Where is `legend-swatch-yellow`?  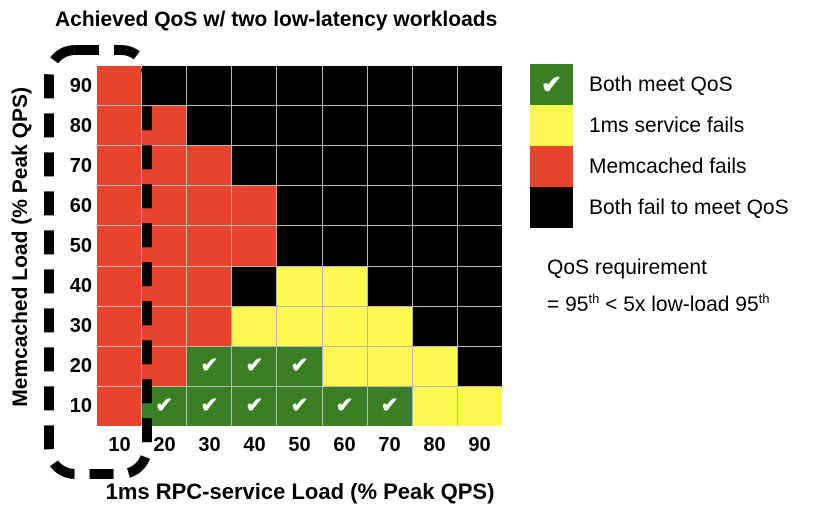
legend-swatch-yellow is located at coordinates (551, 125).